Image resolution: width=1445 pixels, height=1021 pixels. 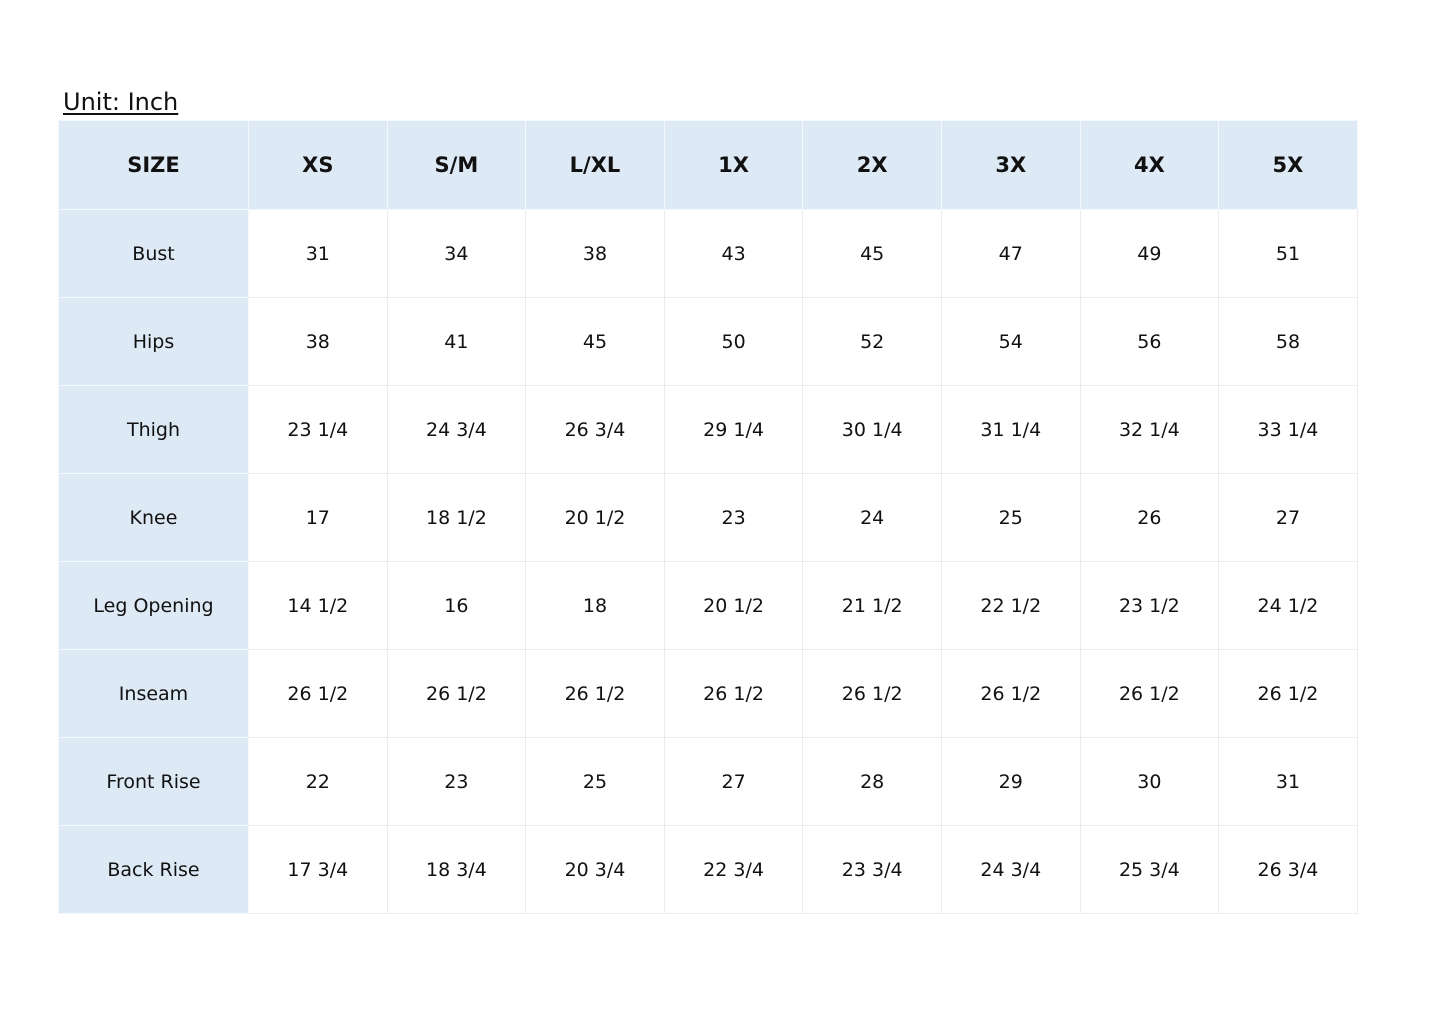 What do you see at coordinates (318, 869) in the screenshot?
I see `measurement-cell: 17 3/4` at bounding box center [318, 869].